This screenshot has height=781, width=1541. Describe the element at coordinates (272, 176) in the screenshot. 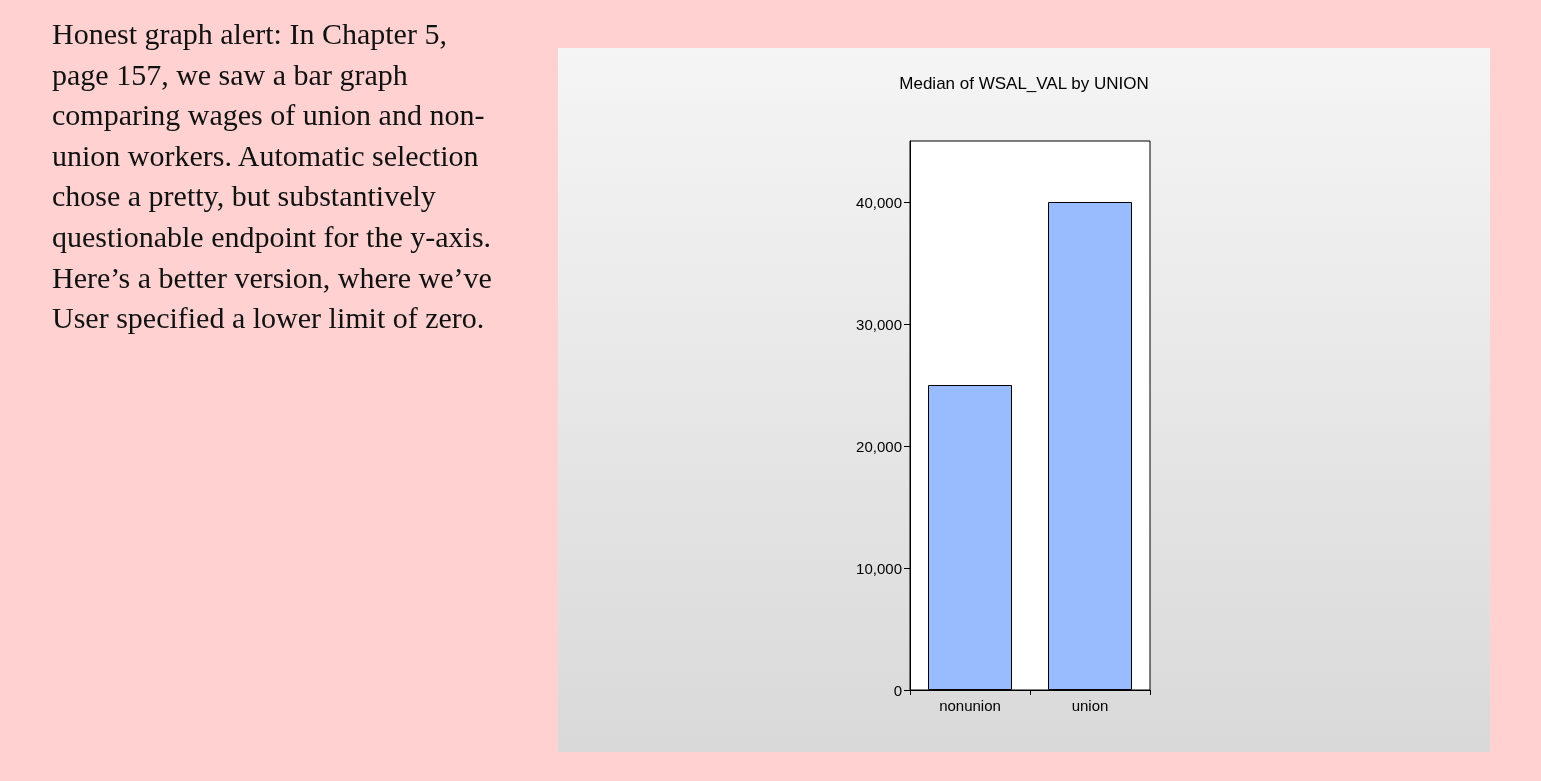

I see `text: Honest graph alert: In Chapter 5, page 157, we saw a bar graph comparing wages of union and non-union workers. Automatic selection chose a pretty, but substantively questionable endpoint for the y-axis. Here’s a better version, where we’ve User specified a lower limit of zero.` at that location.